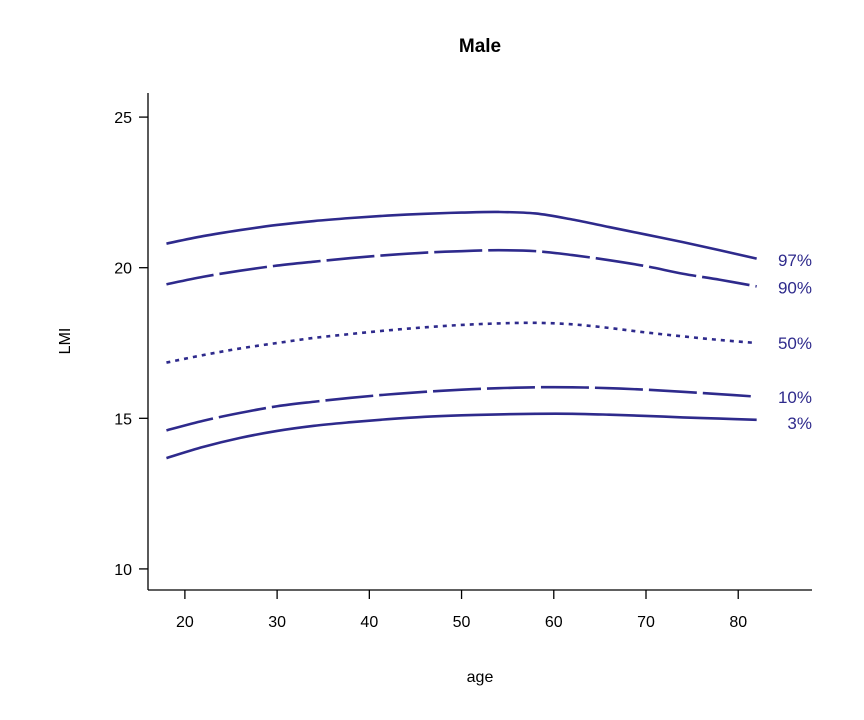 The height and width of the screenshot is (720, 864). What do you see at coordinates (795, 260) in the screenshot?
I see `series-label-97pct: 97%` at bounding box center [795, 260].